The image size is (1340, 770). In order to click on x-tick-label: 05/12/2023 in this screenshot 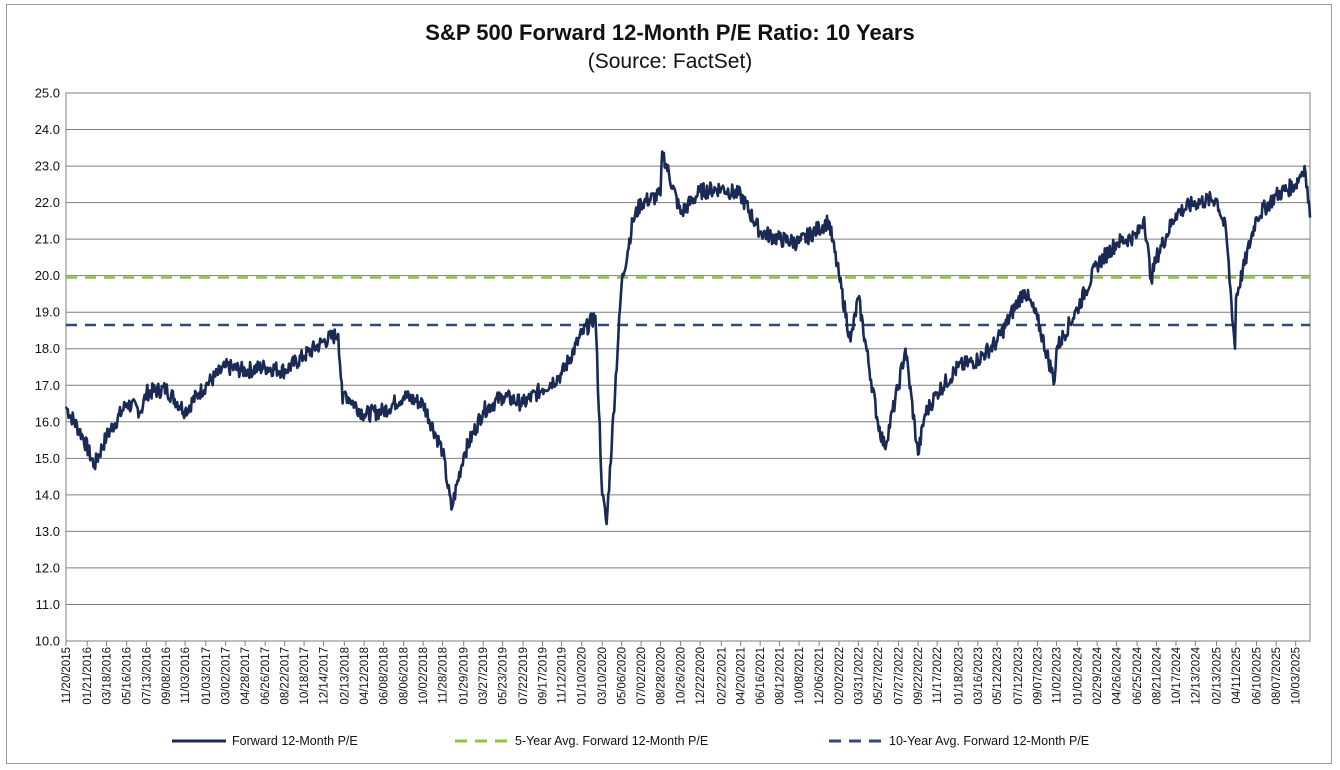, I will do `click(998, 676)`.